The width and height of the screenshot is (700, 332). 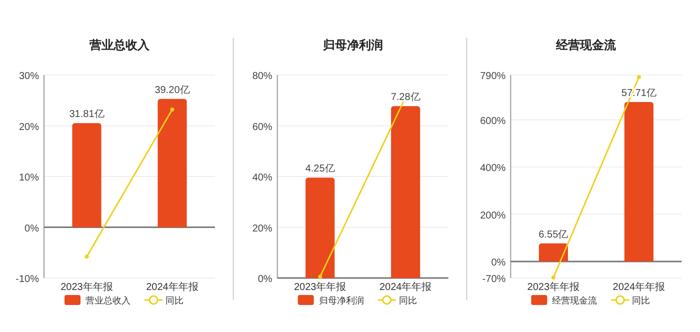 I want to click on y-tick-label: 200%, so click(x=493, y=216).